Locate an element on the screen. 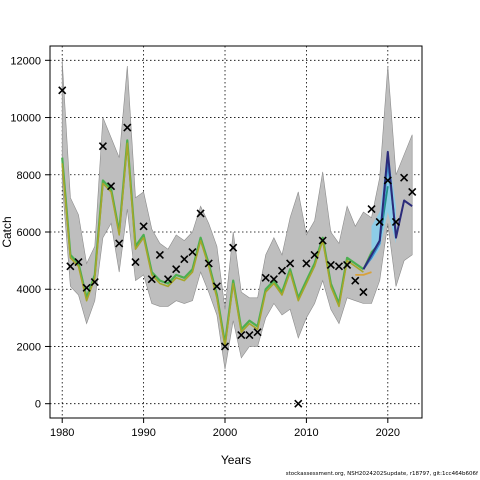  x-tick-label: 2010 is located at coordinates (306, 433).